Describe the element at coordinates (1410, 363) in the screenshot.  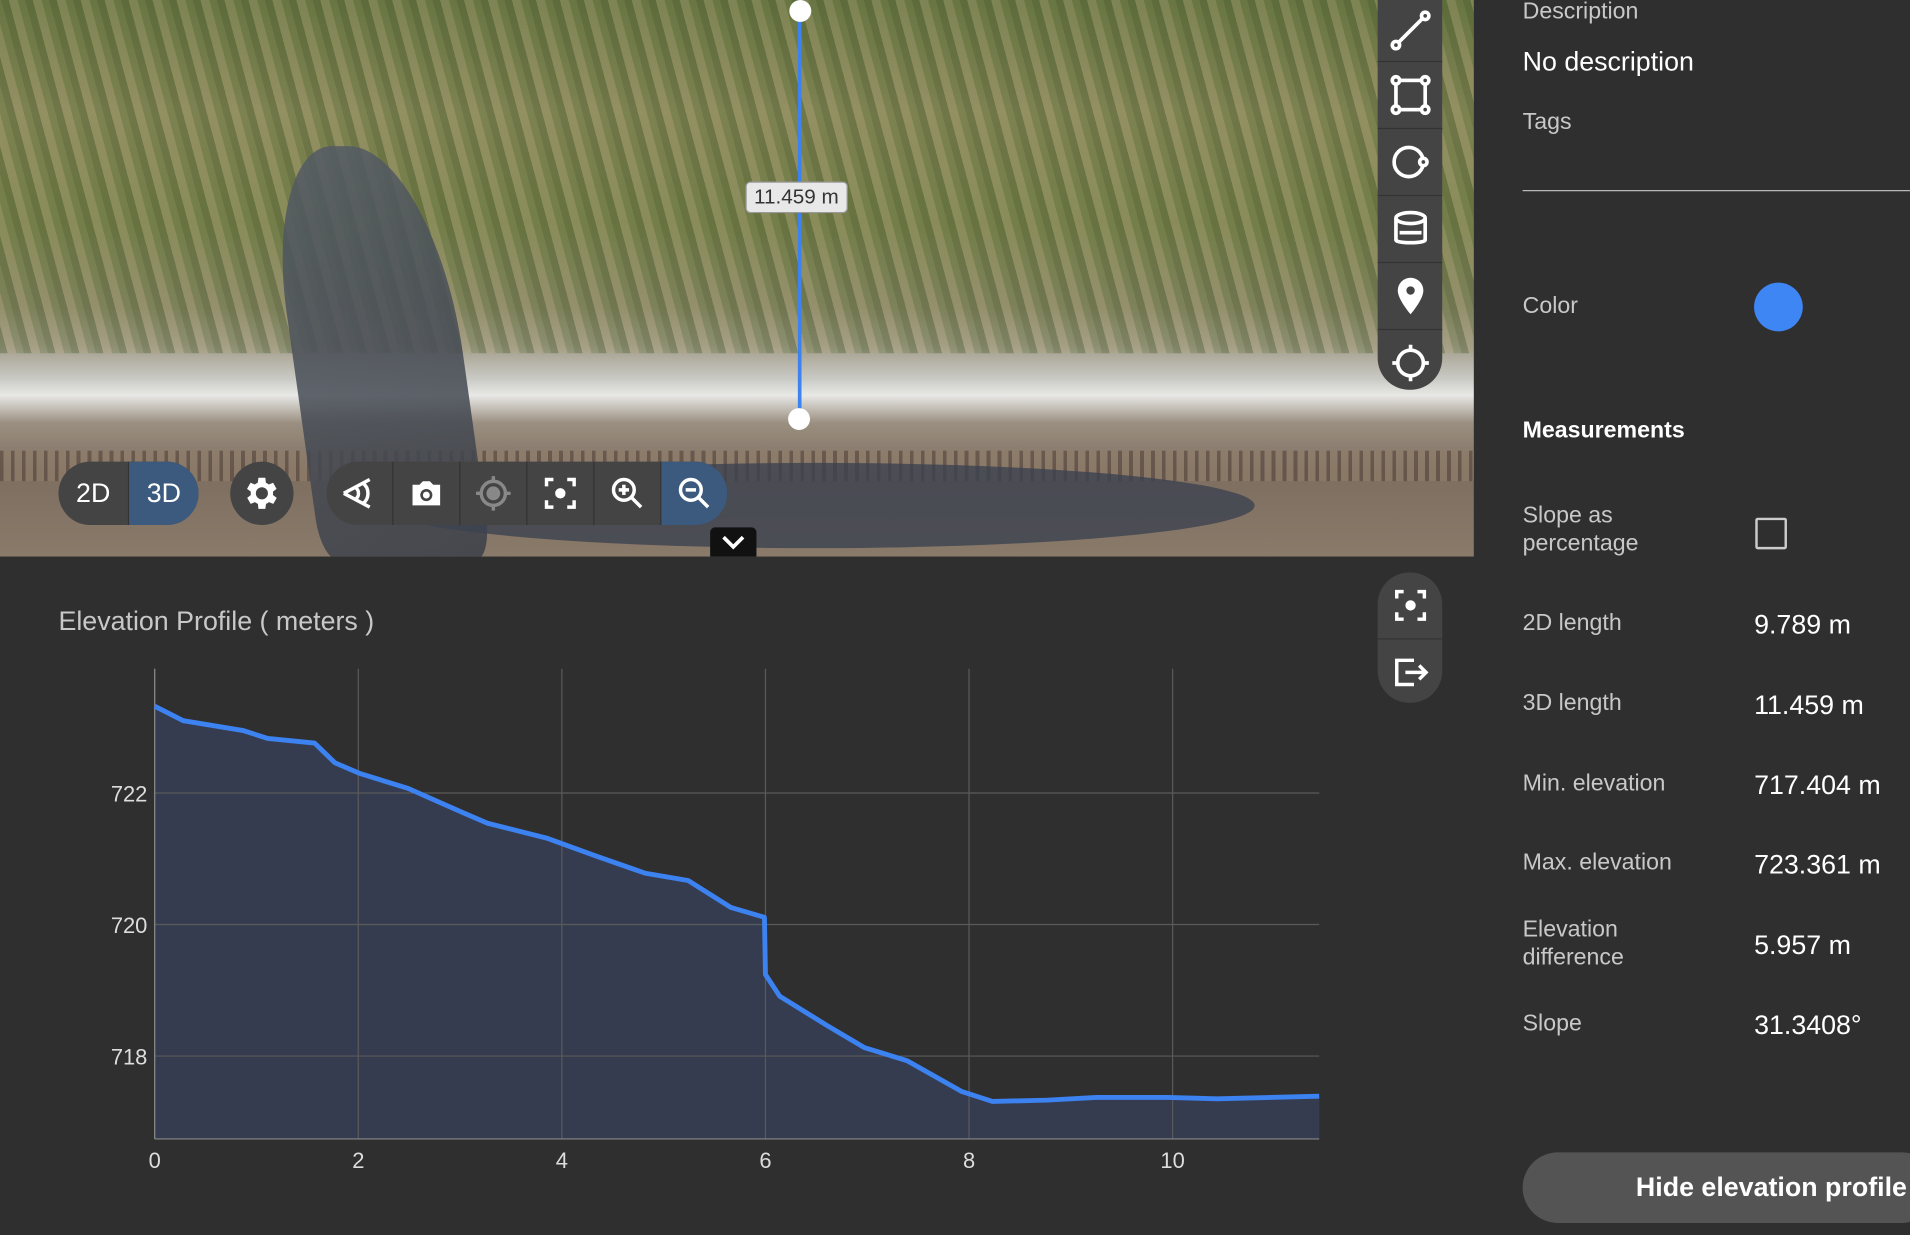
I see `crosshair-icon` at that location.